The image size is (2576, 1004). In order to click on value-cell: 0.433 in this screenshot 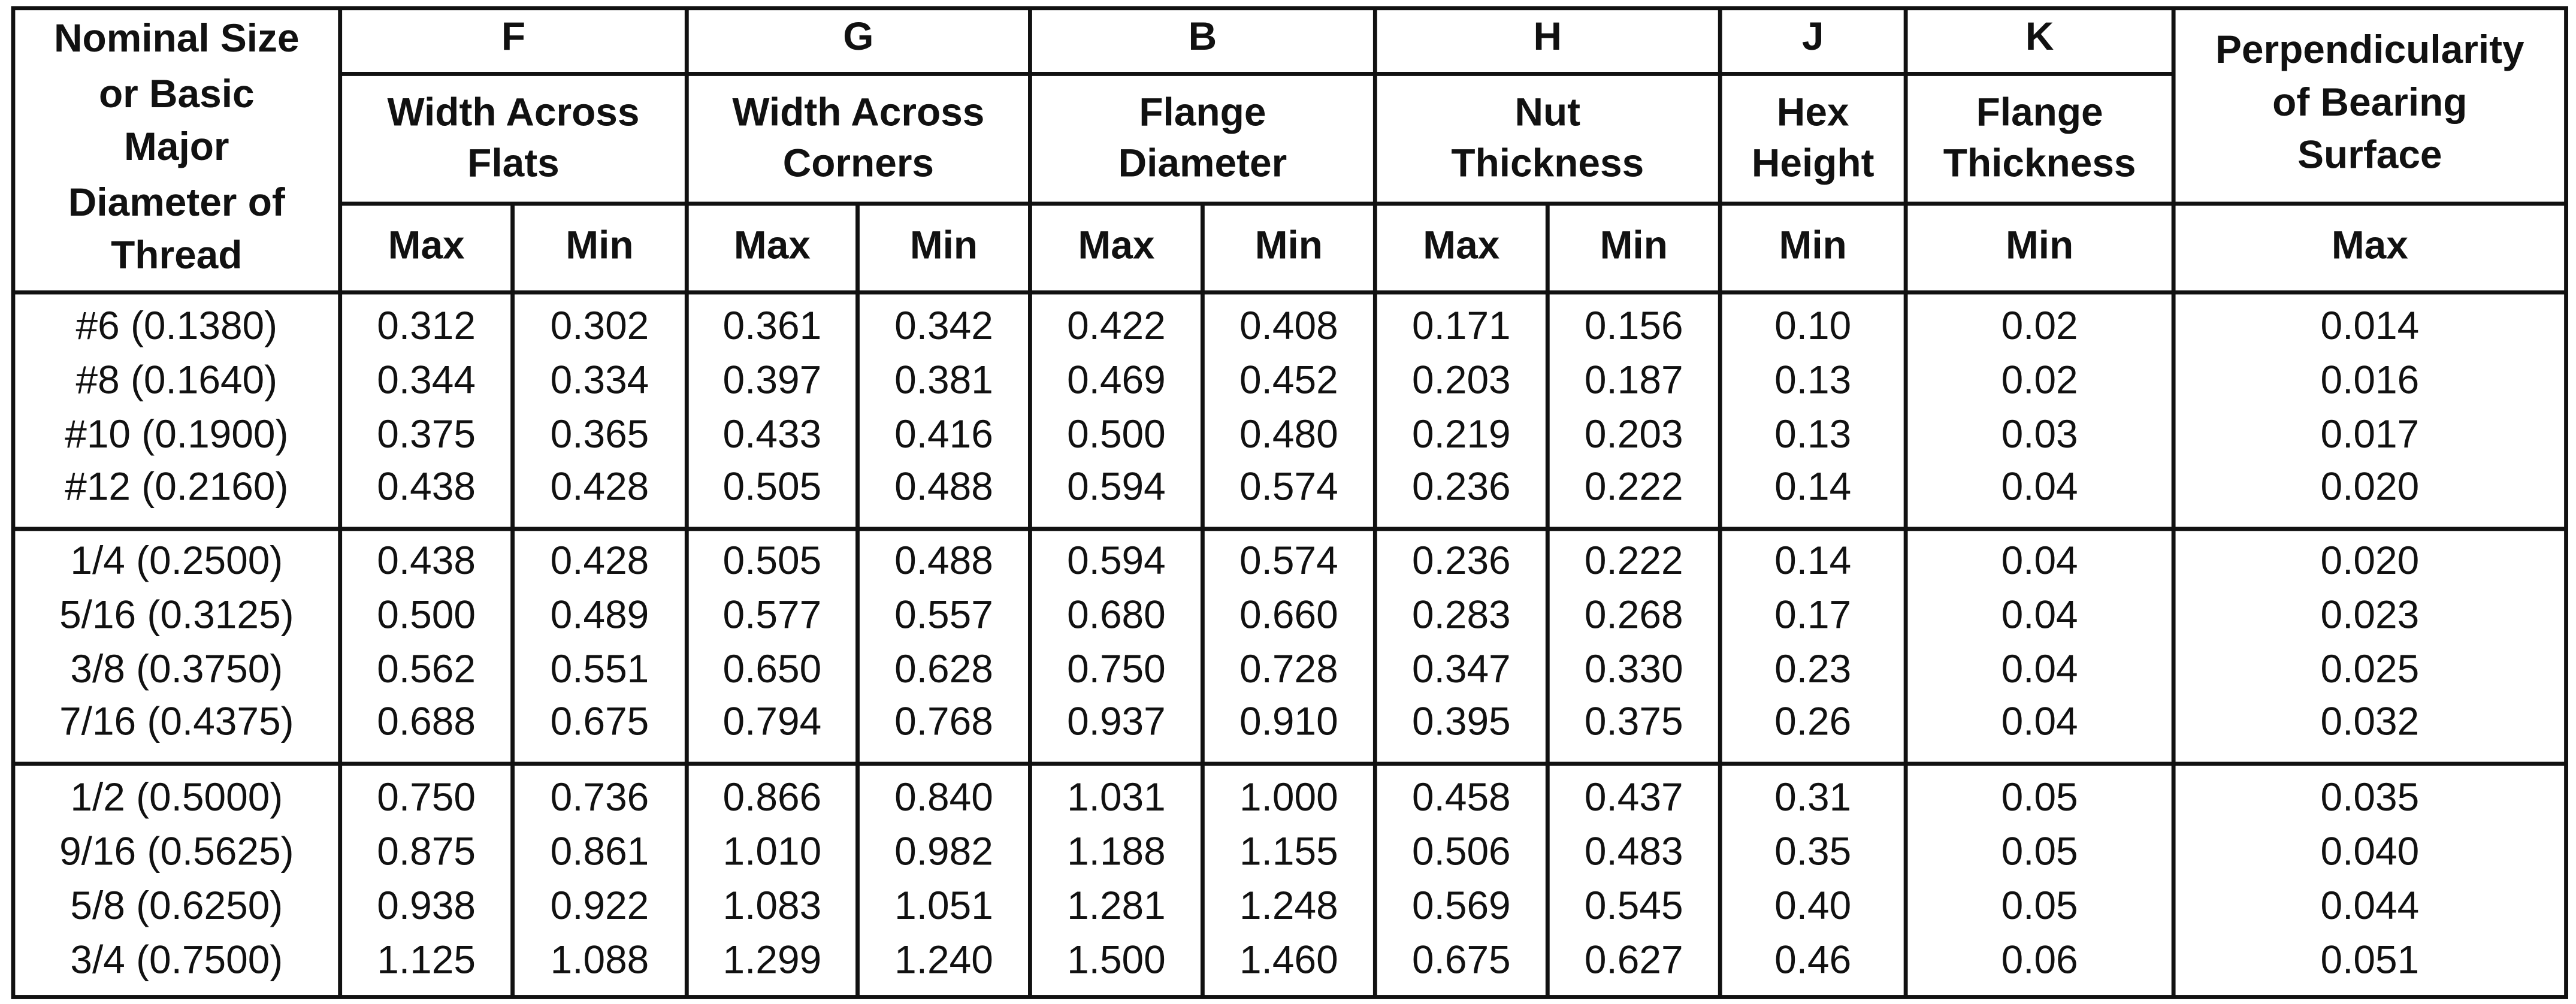, I will do `click(772, 434)`.